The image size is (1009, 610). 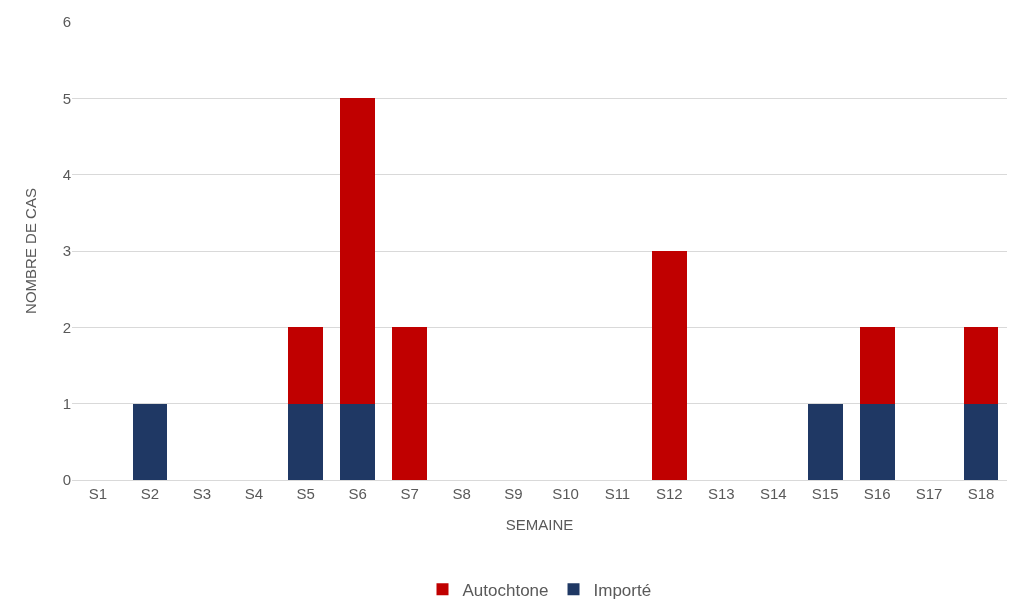 I want to click on x-tick-label: S13, so click(x=721, y=493).